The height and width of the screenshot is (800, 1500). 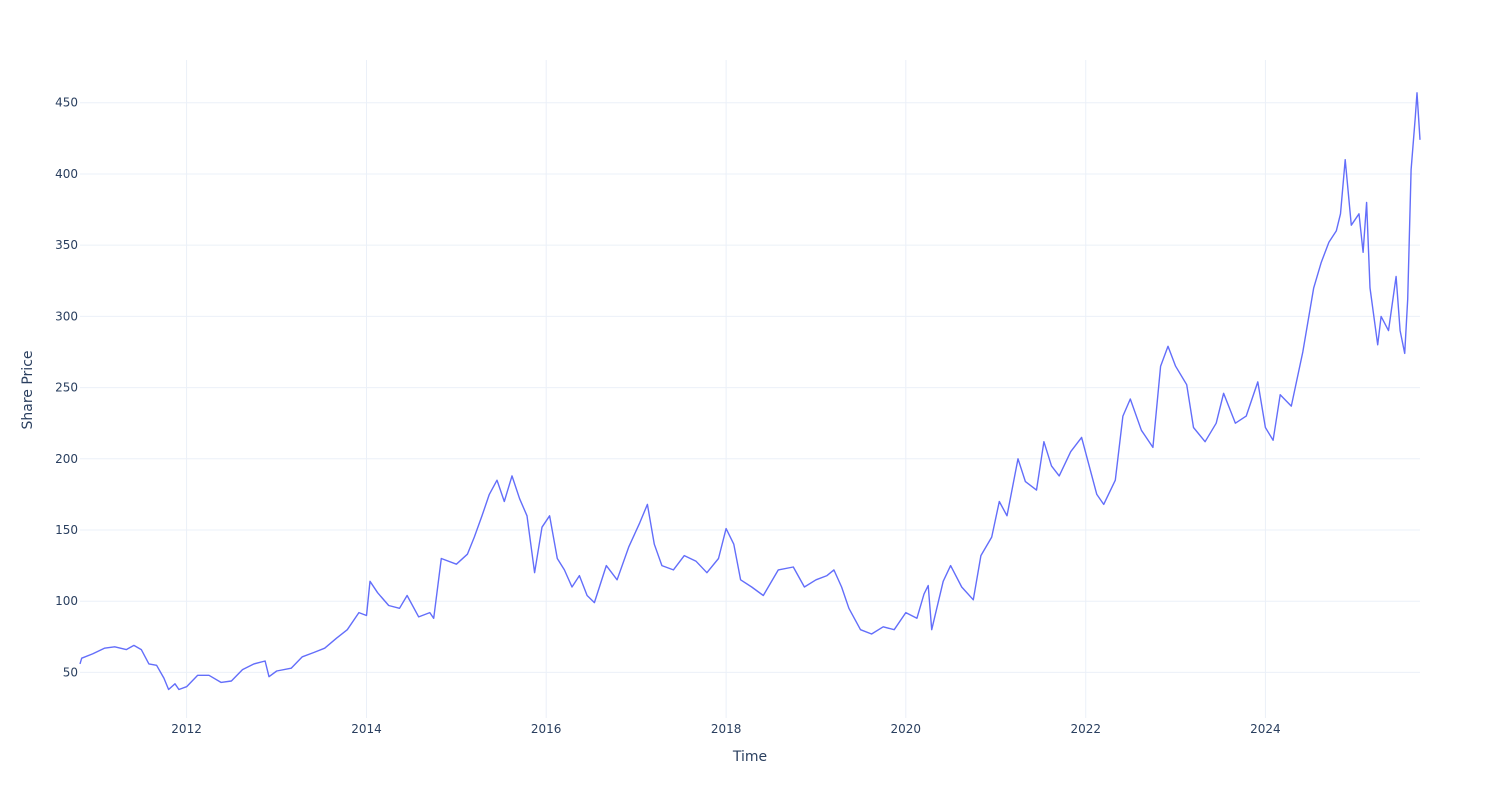 I want to click on y-tick-label: 200, so click(x=66, y=459).